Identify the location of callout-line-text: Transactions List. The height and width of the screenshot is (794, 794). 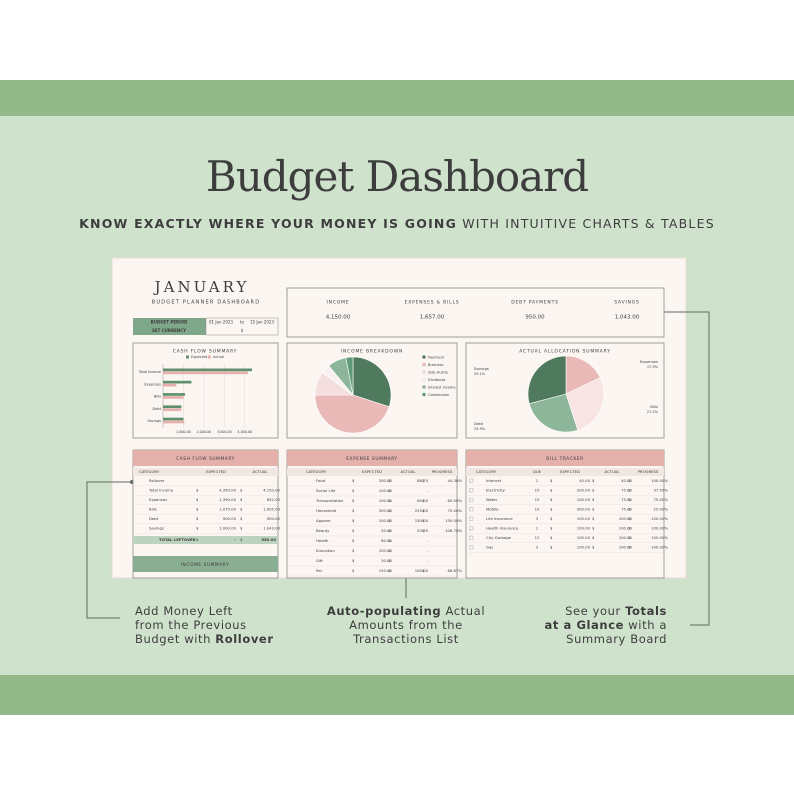
(405, 639).